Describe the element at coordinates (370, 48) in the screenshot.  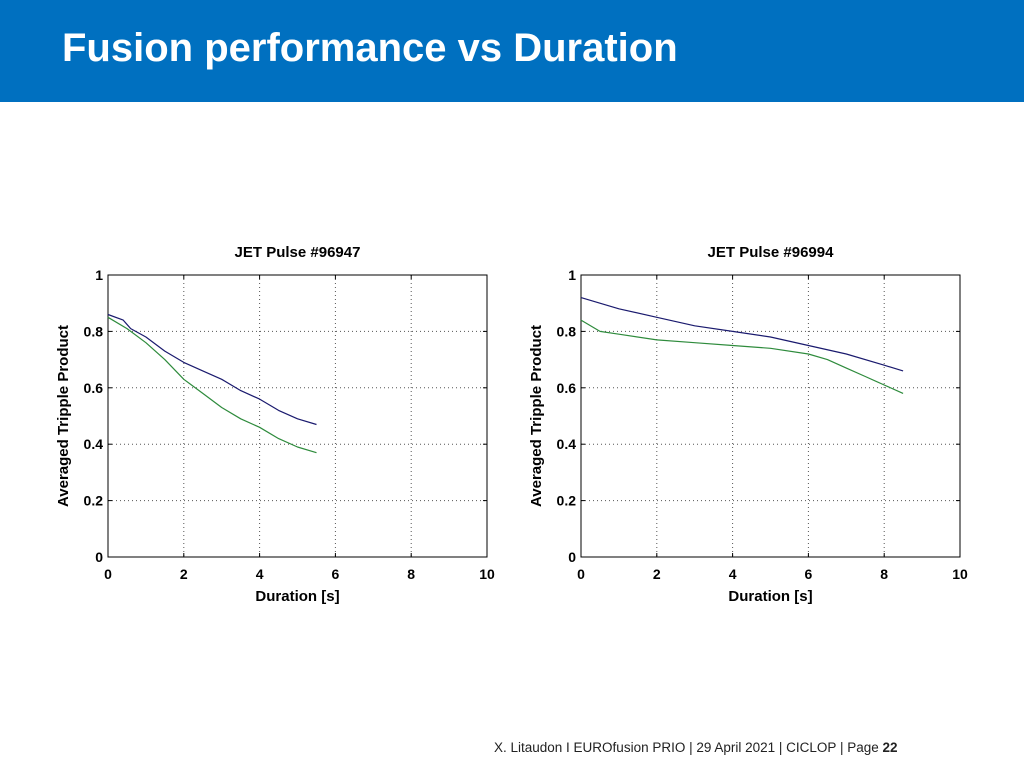
I see `slide-title: Fusion performance vs Duration` at that location.